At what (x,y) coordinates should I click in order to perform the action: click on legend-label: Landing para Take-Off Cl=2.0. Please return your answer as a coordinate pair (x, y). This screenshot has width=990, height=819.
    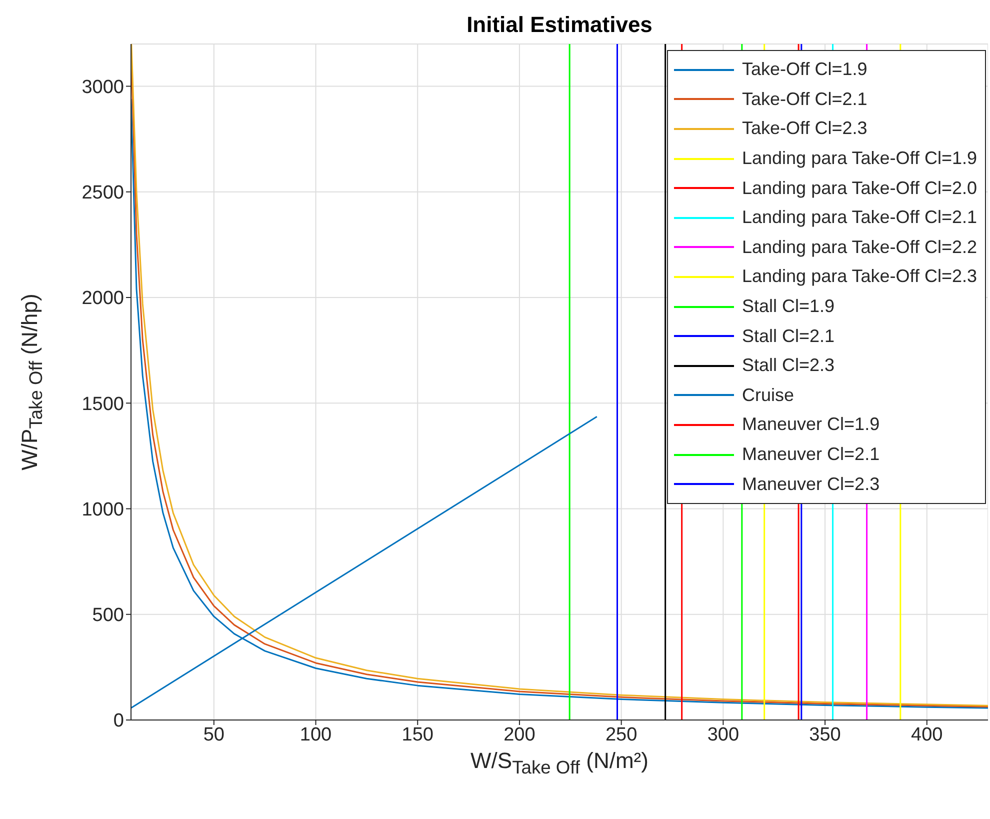
    Looking at the image, I should click on (859, 188).